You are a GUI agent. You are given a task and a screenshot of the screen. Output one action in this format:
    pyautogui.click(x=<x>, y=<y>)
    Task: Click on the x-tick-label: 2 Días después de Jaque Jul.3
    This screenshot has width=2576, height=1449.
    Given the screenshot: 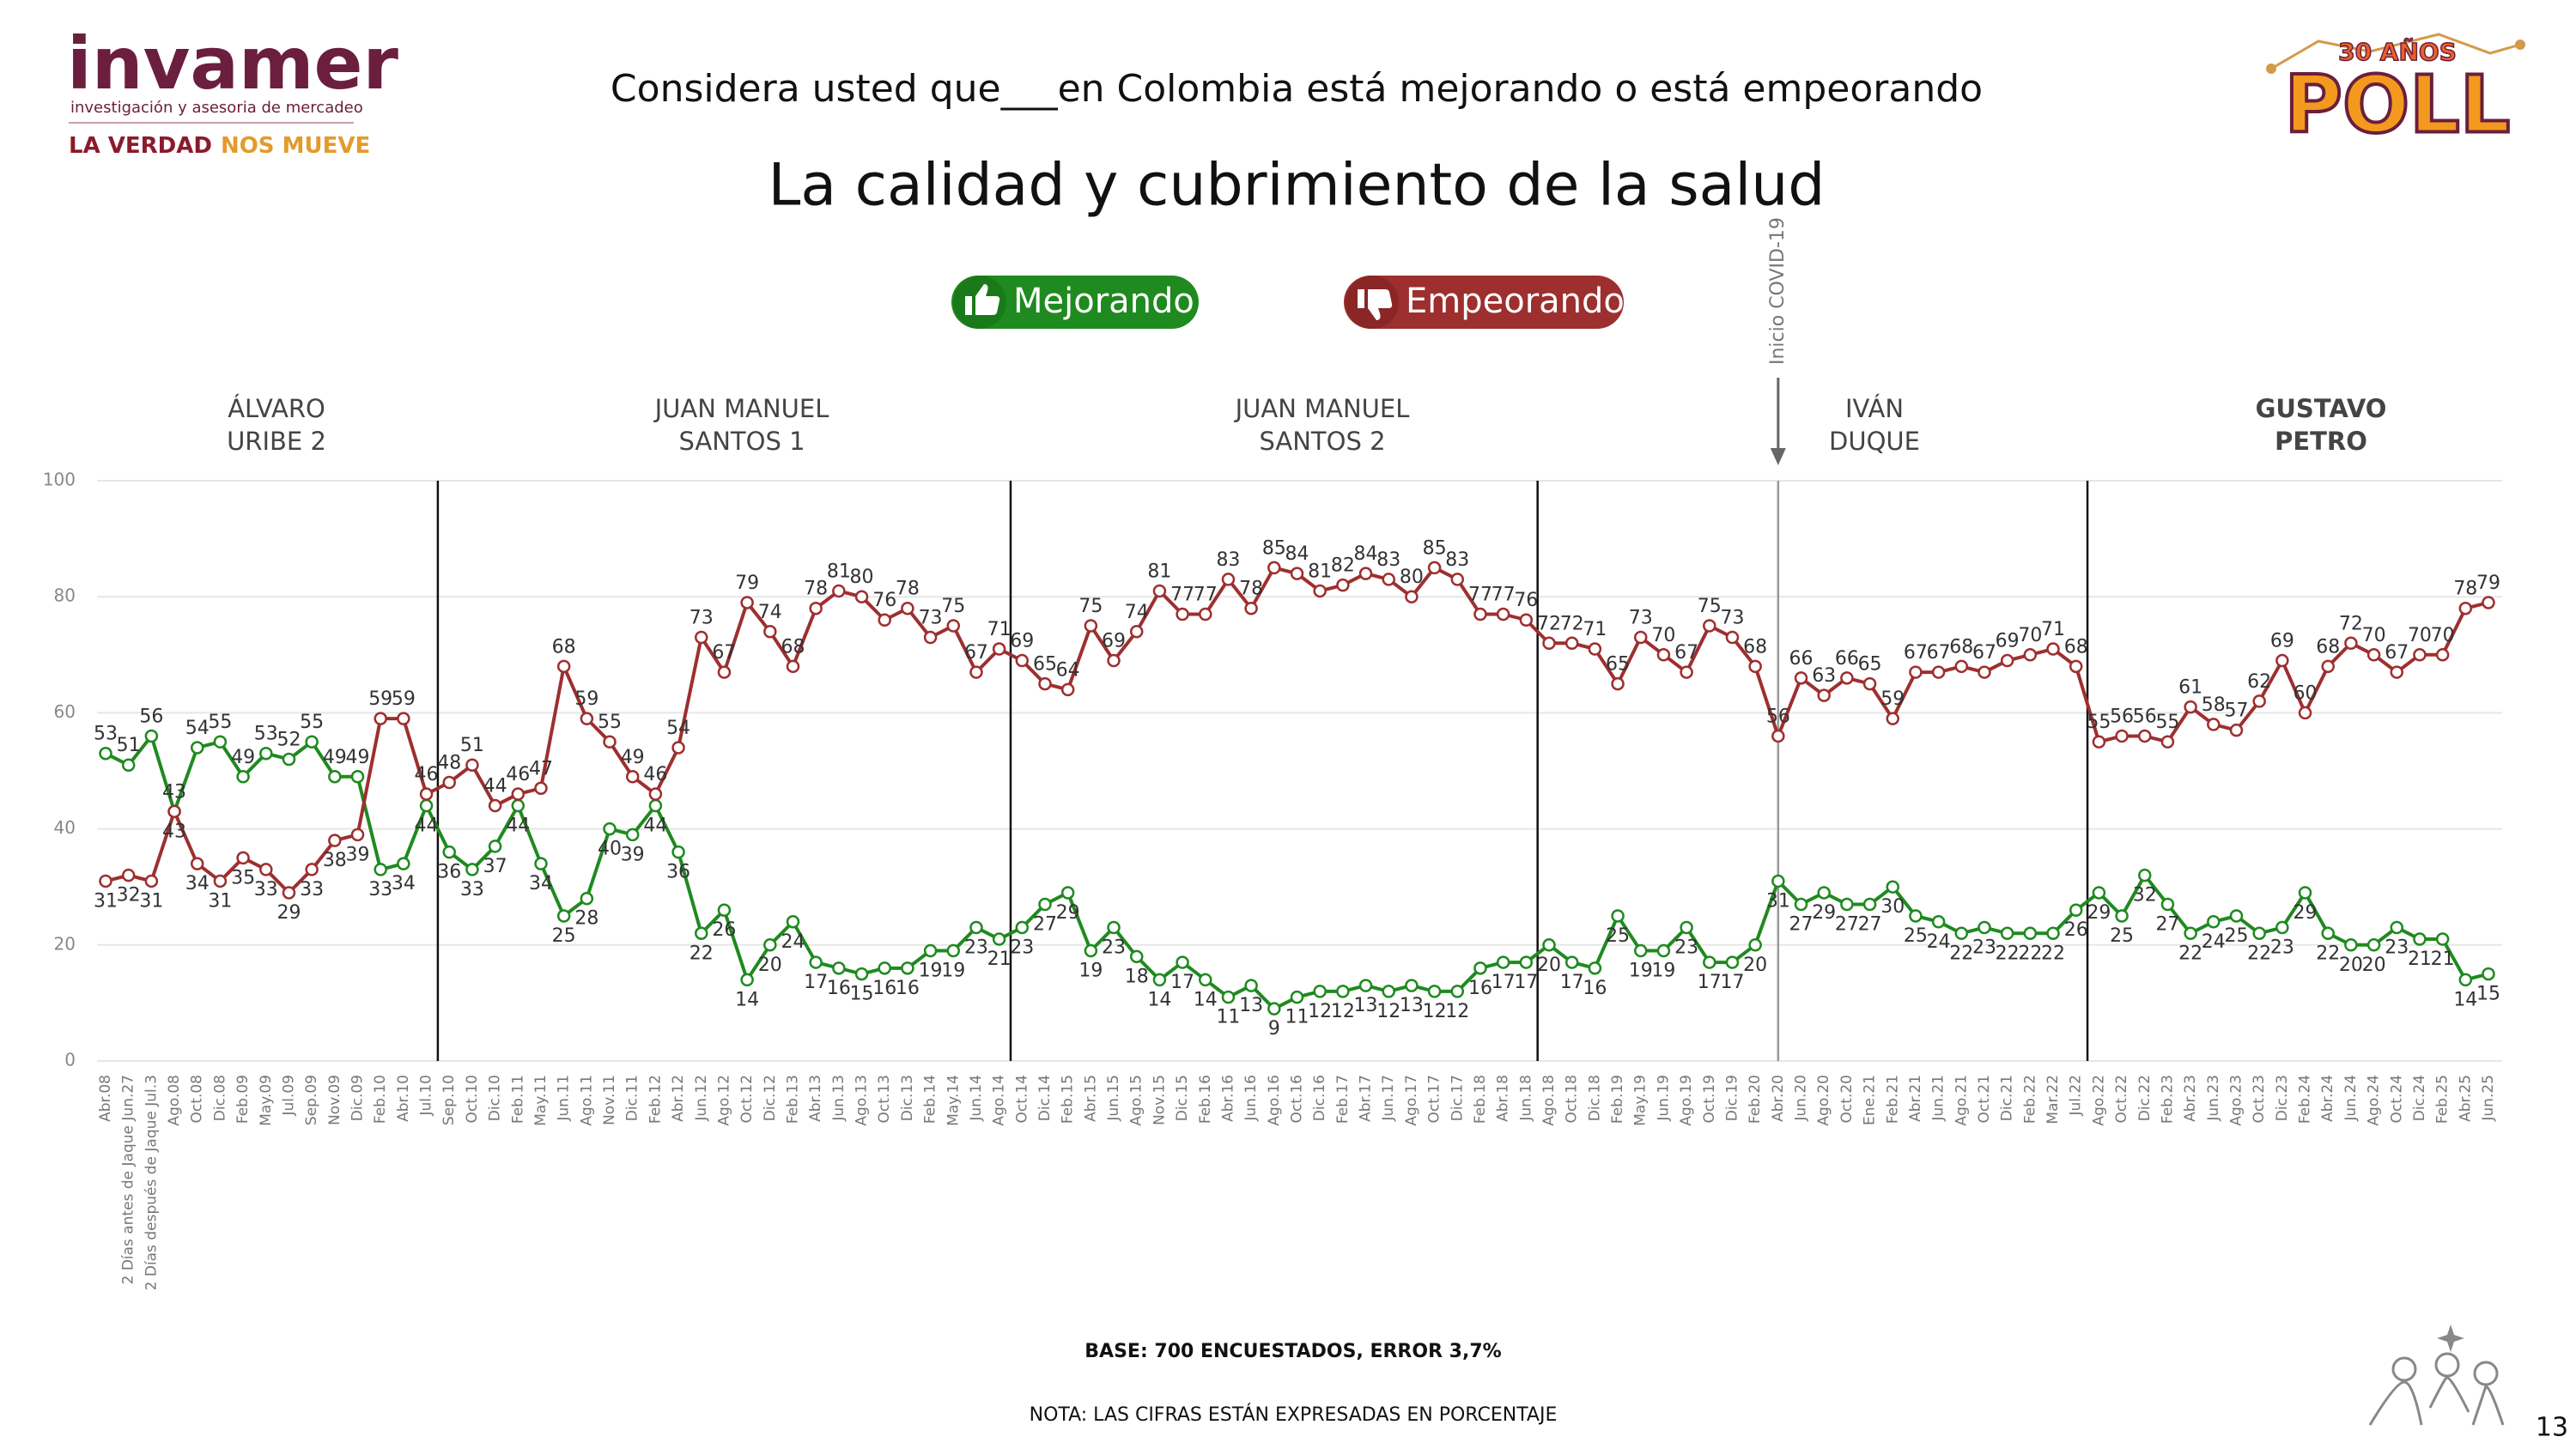 What is the action you would take?
    pyautogui.click(x=151, y=1182)
    